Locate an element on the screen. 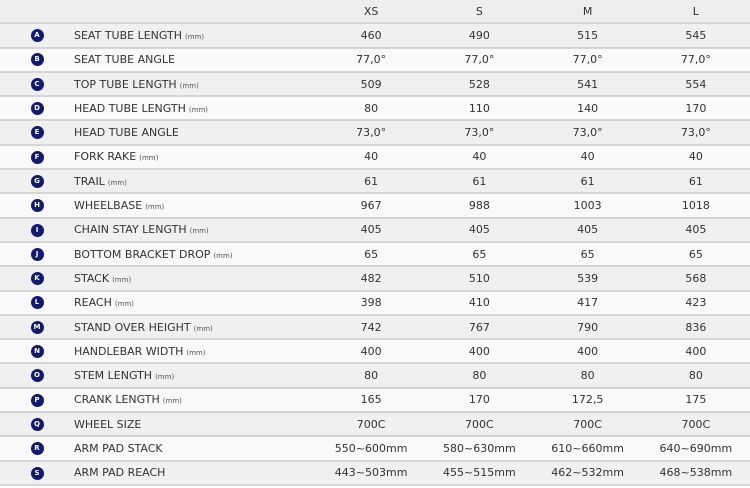  value-cell: 767 is located at coordinates (479, 327).